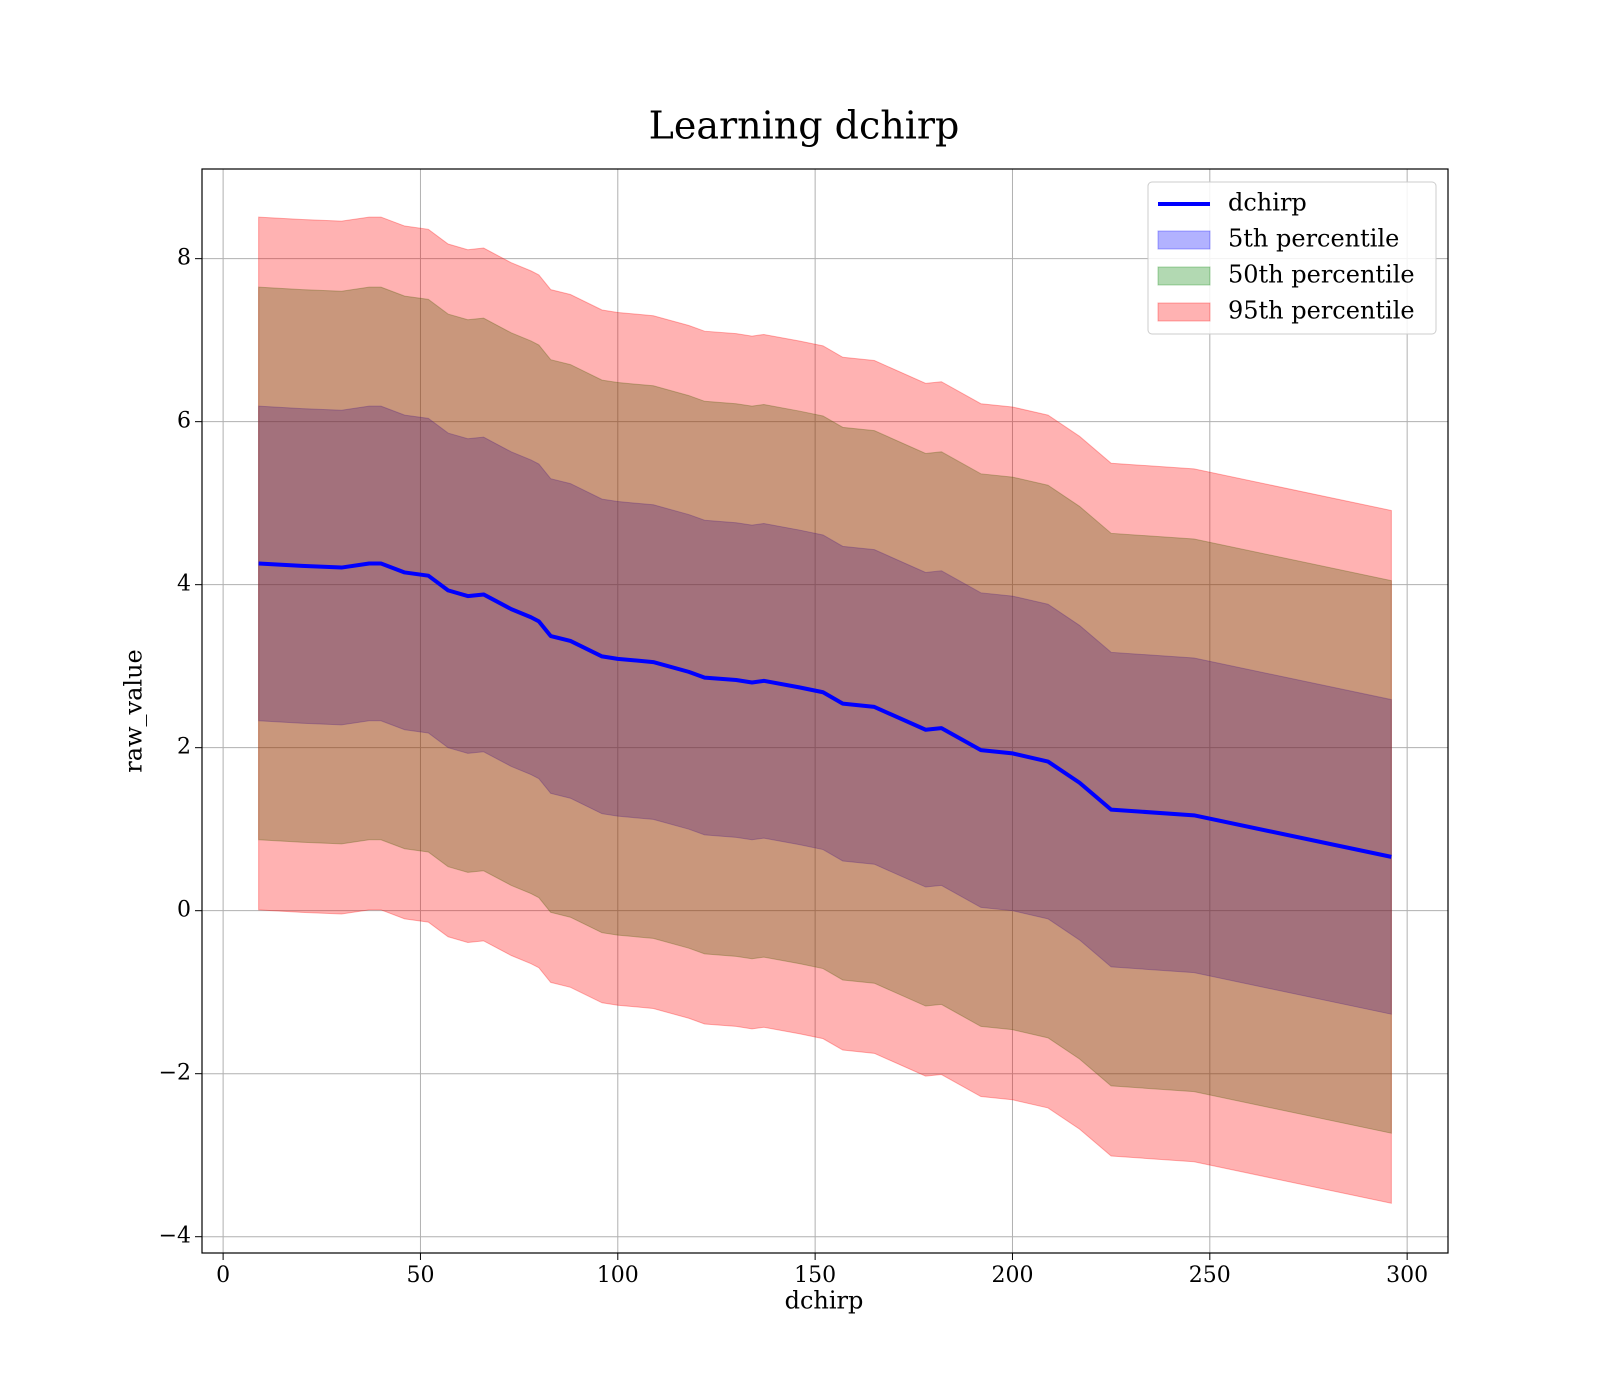 This screenshot has height=1400, width=1600. What do you see at coordinates (618, 1275) in the screenshot?
I see `x-tick-label: 100` at bounding box center [618, 1275].